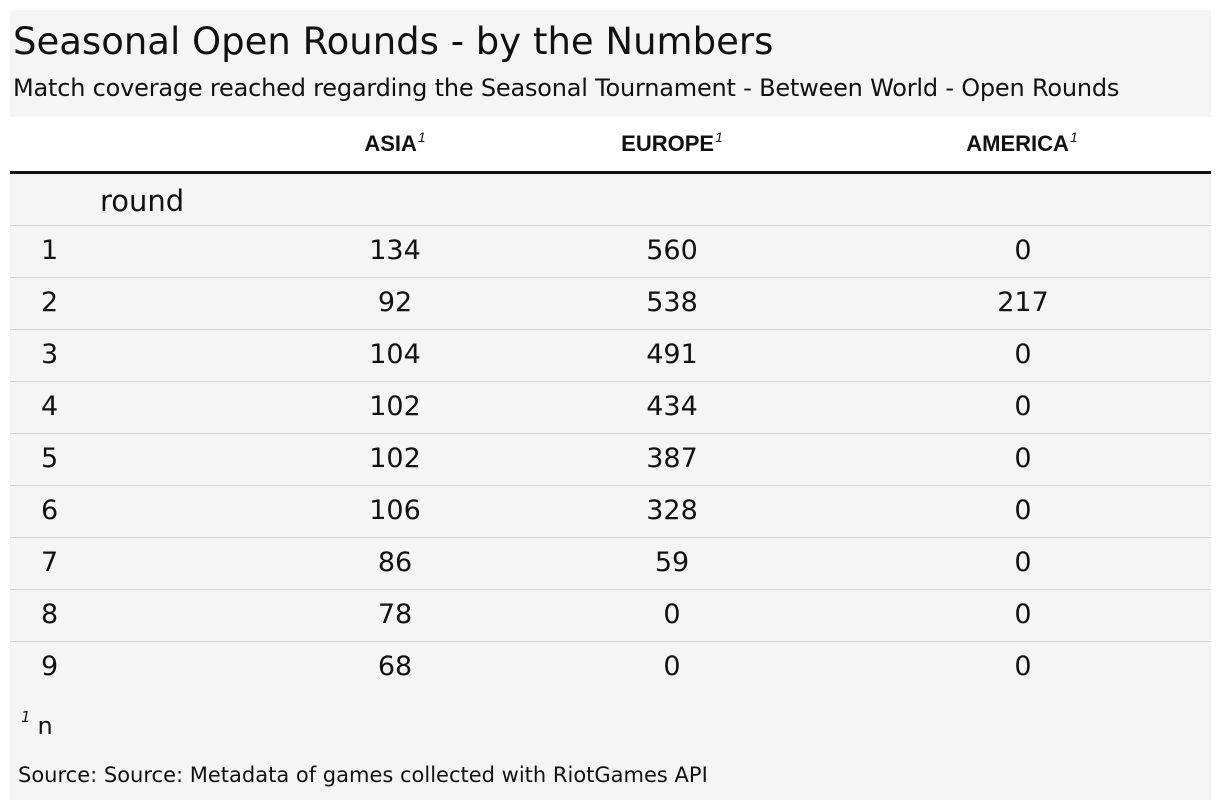  What do you see at coordinates (1023, 302) in the screenshot?
I see `america-value-cell: 217` at bounding box center [1023, 302].